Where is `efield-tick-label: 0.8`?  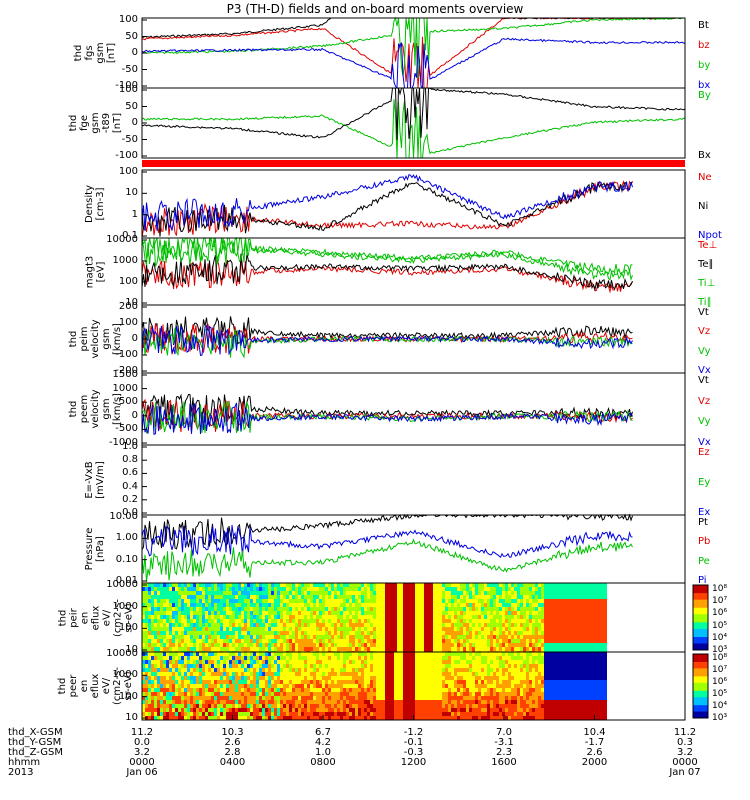 efield-tick-label: 0.8 is located at coordinates (130, 460).